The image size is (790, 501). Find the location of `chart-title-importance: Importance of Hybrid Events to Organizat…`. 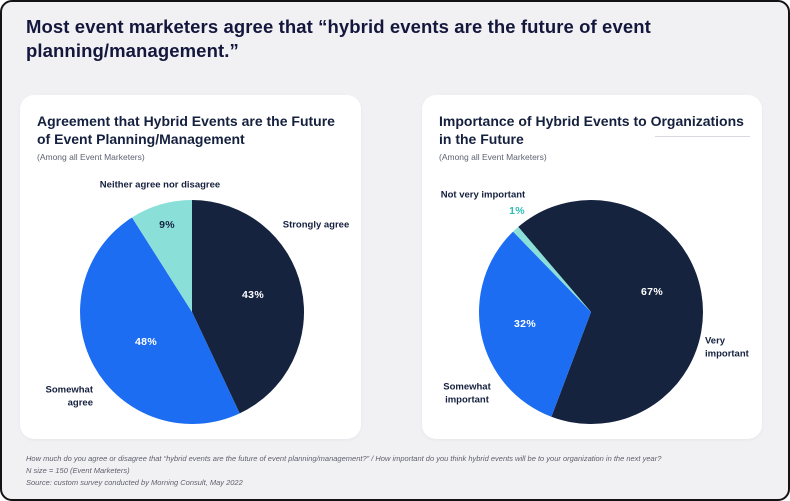

chart-title-importance: Importance of Hybrid Events to Organizat… is located at coordinates (591, 130).